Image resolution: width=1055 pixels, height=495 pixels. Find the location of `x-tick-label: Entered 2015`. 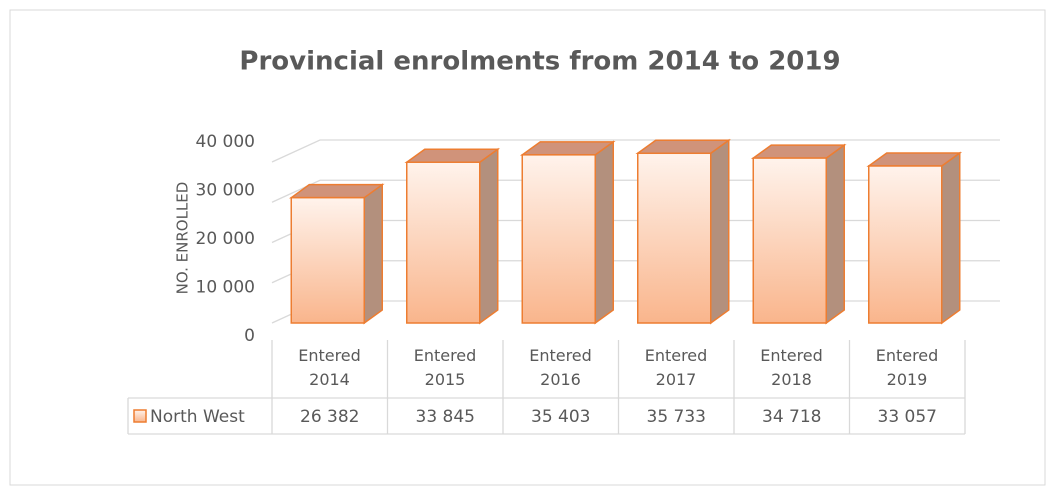

x-tick-label: Entered 2015 is located at coordinates (445, 367).